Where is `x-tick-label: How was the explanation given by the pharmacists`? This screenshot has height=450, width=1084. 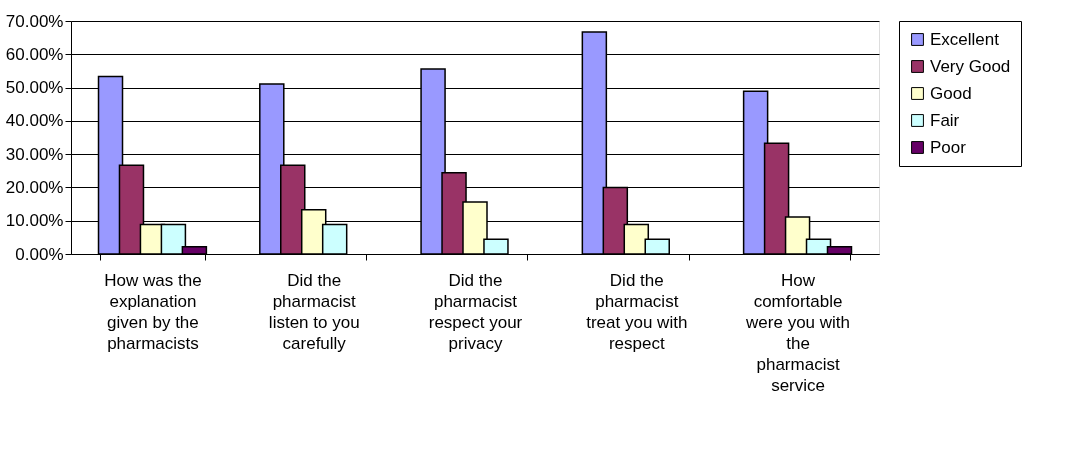
x-tick-label: How was the explanation given by the pharmacists is located at coordinates (153, 311).